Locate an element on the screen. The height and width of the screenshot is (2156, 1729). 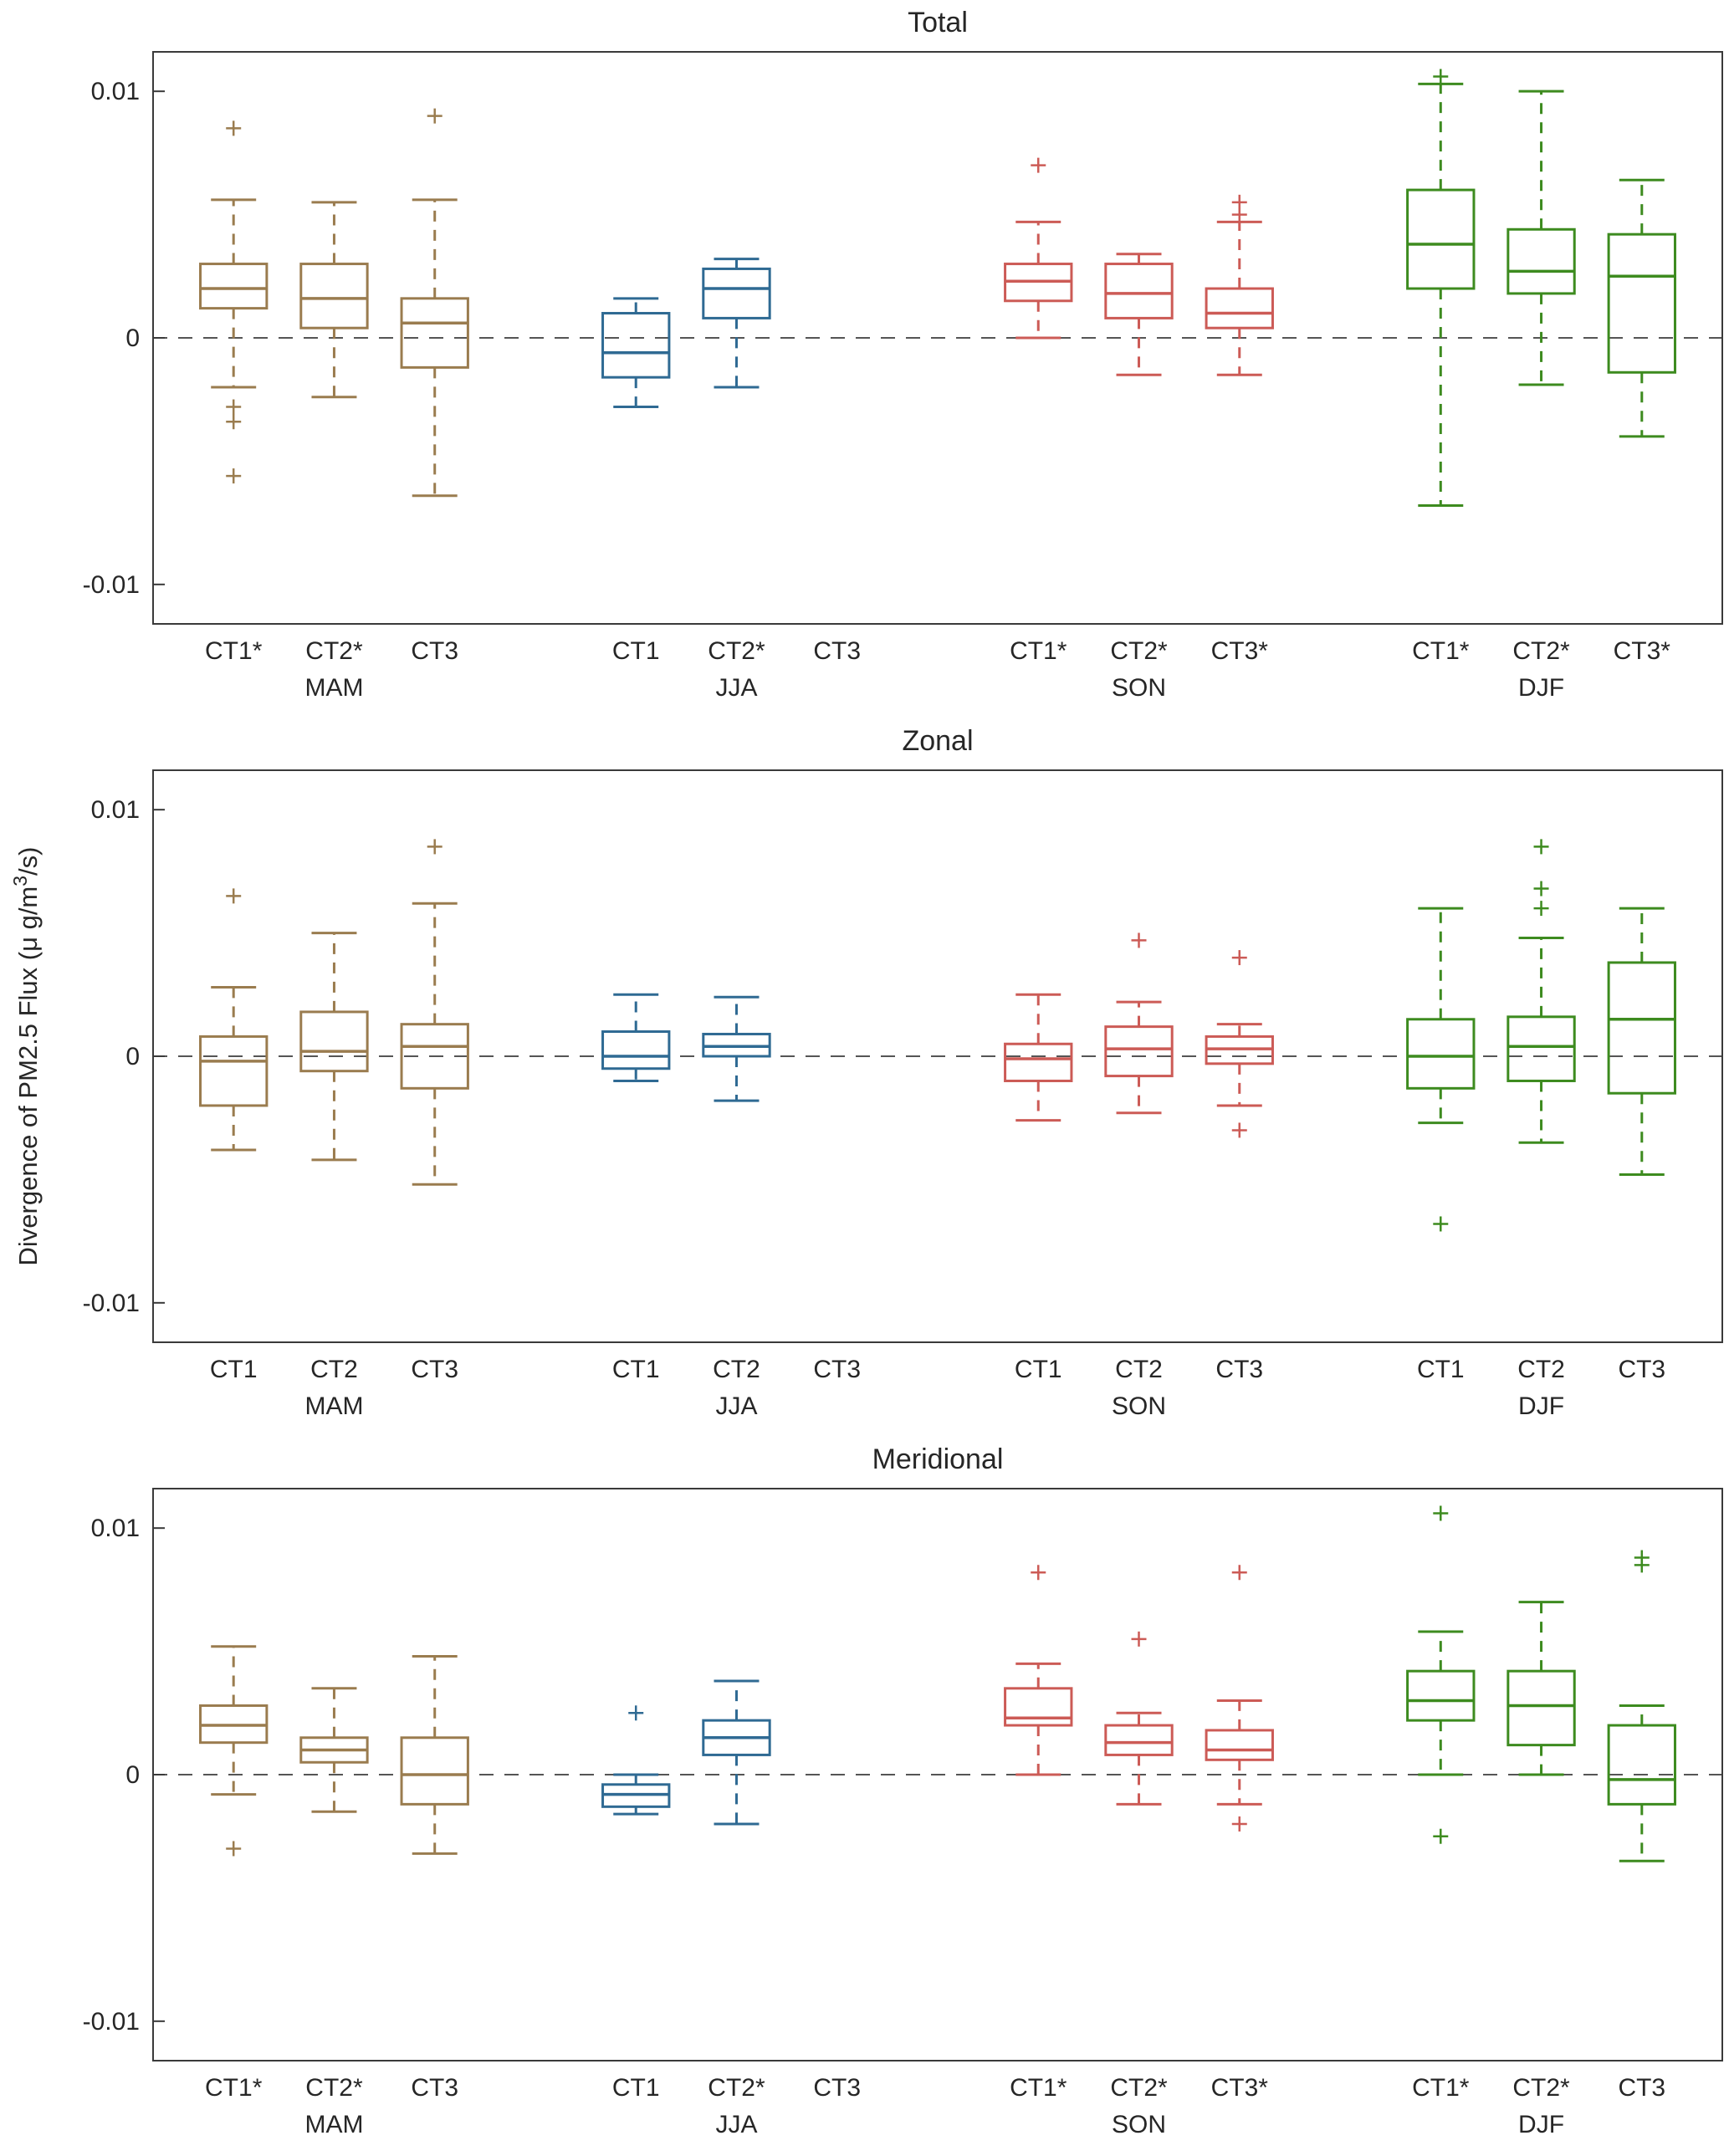
box-DJF-CT1 is located at coordinates (1441, 1069).